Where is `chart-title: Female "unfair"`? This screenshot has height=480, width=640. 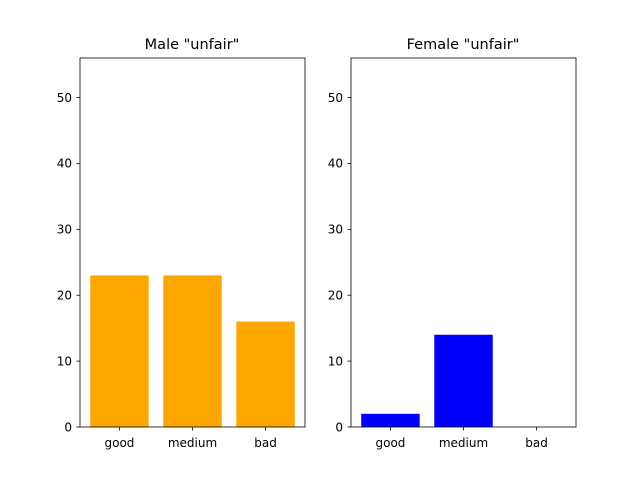 chart-title: Female "unfair" is located at coordinates (463, 45).